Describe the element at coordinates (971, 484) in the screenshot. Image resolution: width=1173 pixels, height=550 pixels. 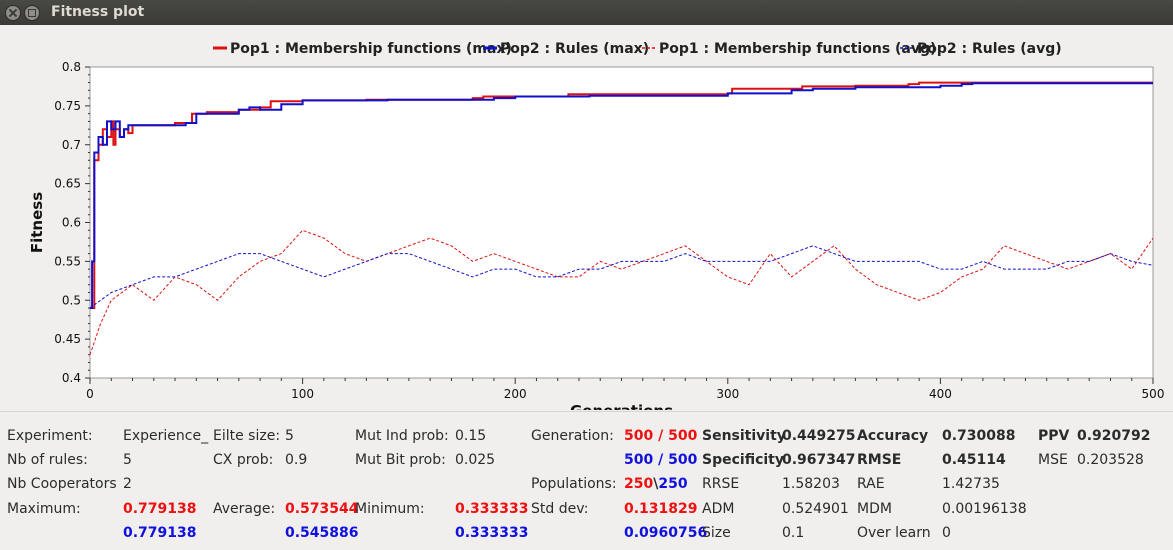
I see `rae-value: 1.42735` at that location.